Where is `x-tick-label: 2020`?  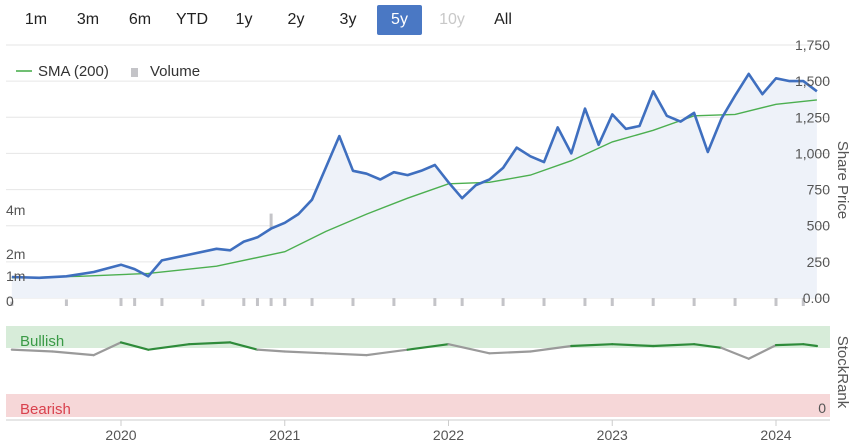 x-tick-label: 2020 is located at coordinates (120, 435).